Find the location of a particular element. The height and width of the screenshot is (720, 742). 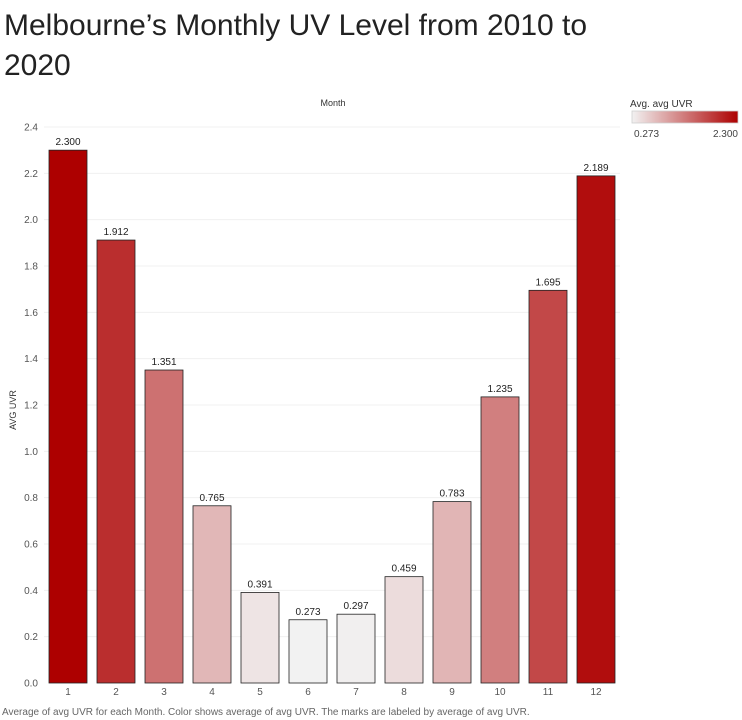

data-label: 1.235 is located at coordinates (499, 389).